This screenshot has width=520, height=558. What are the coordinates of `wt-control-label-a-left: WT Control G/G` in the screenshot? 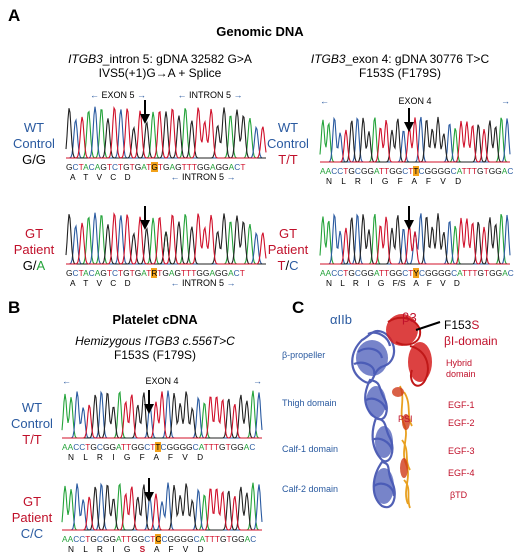 It's located at (34, 143).